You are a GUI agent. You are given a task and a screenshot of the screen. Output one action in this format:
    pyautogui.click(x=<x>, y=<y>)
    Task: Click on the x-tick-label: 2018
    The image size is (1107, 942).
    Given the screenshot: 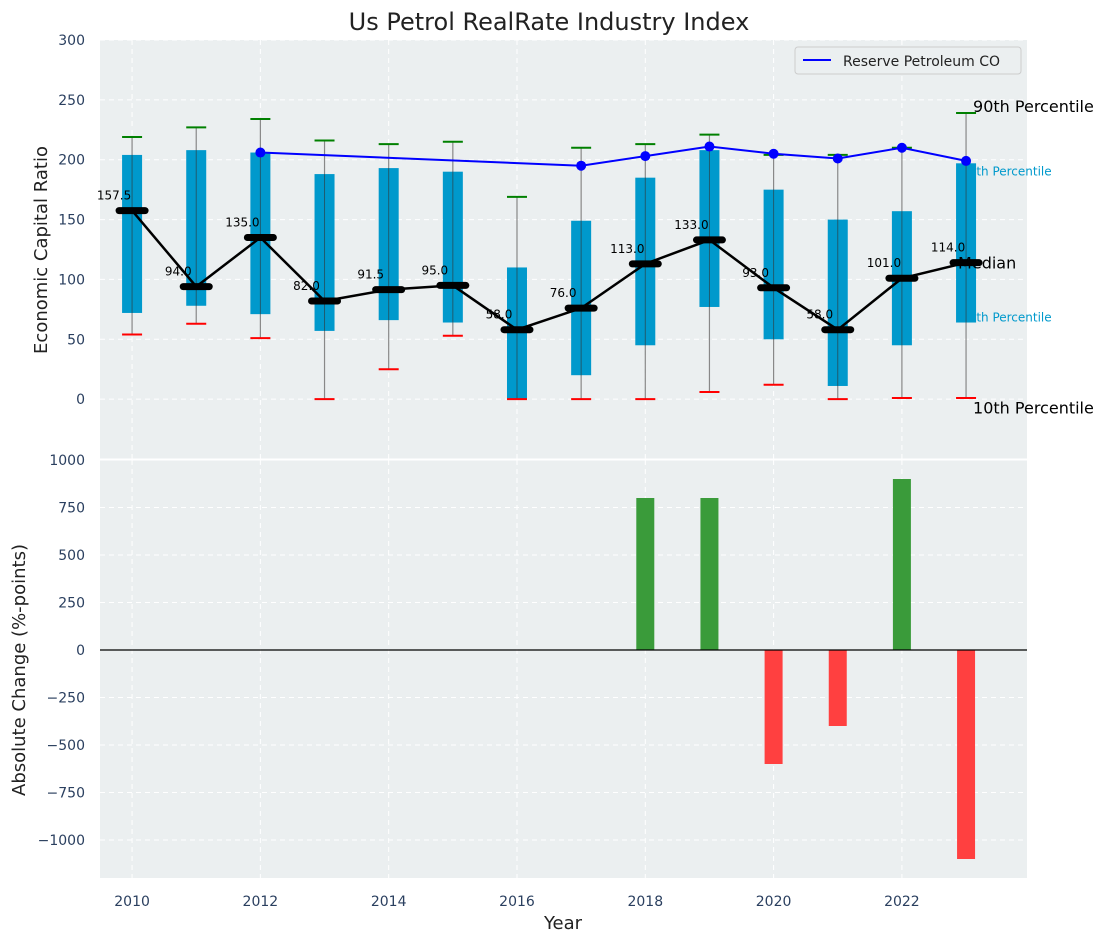 What is the action you would take?
    pyautogui.click(x=645, y=902)
    